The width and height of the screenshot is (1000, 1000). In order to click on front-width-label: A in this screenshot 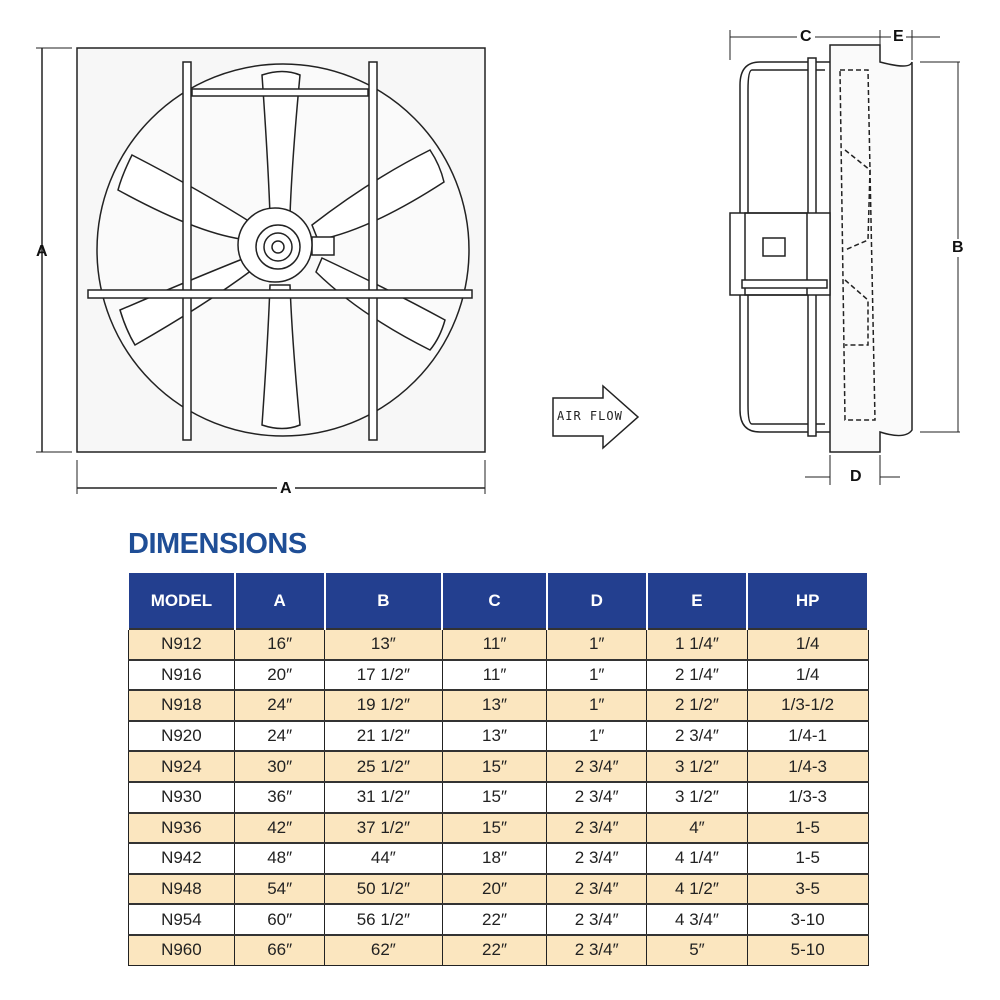, I will do `click(286, 489)`.